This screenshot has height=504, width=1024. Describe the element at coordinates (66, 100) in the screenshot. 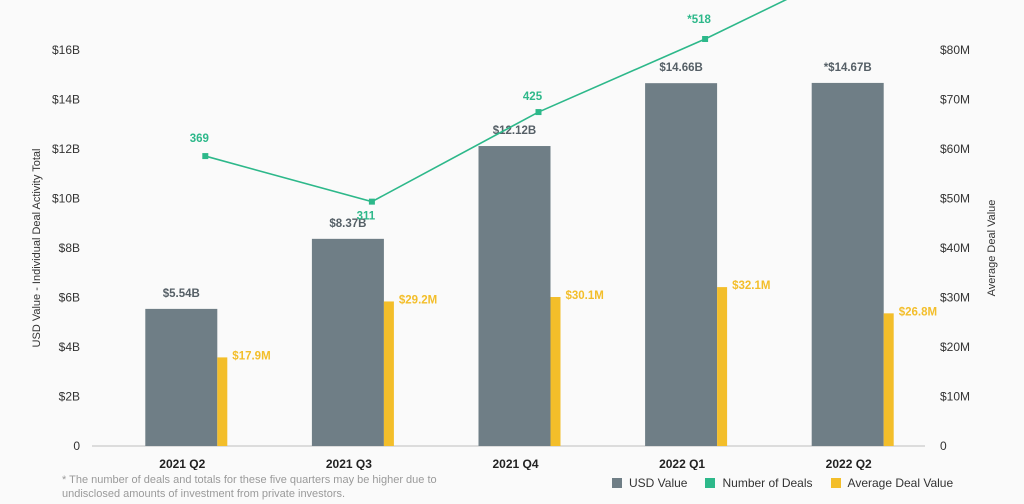

I see `y-tick-label-left: $14B` at that location.